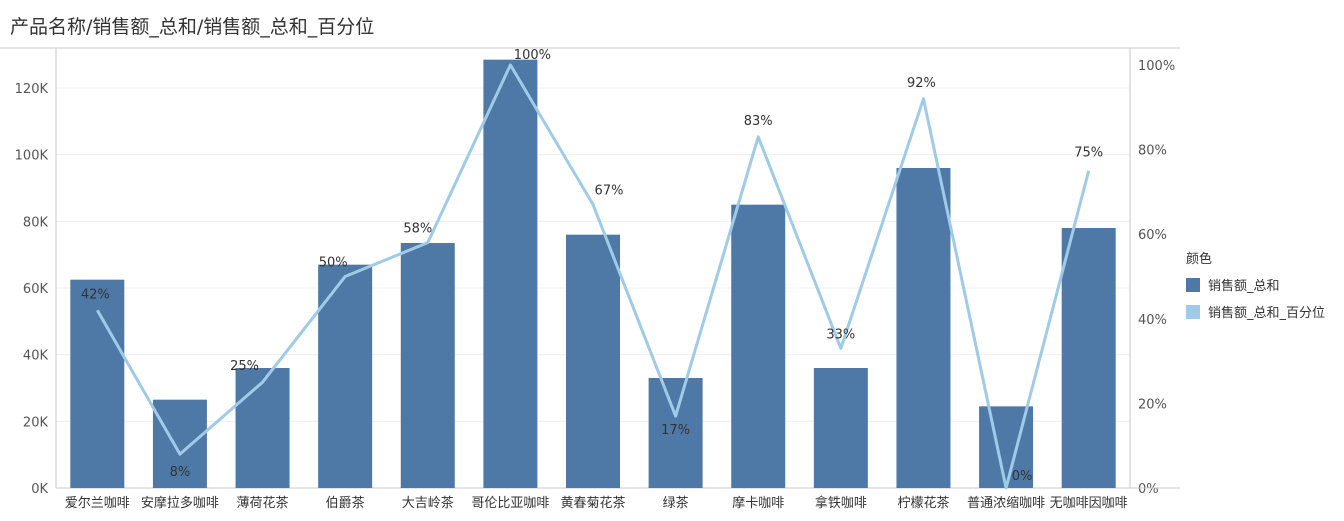 This screenshot has height=521, width=1344. I want to click on data-label: 33%, so click(840, 334).